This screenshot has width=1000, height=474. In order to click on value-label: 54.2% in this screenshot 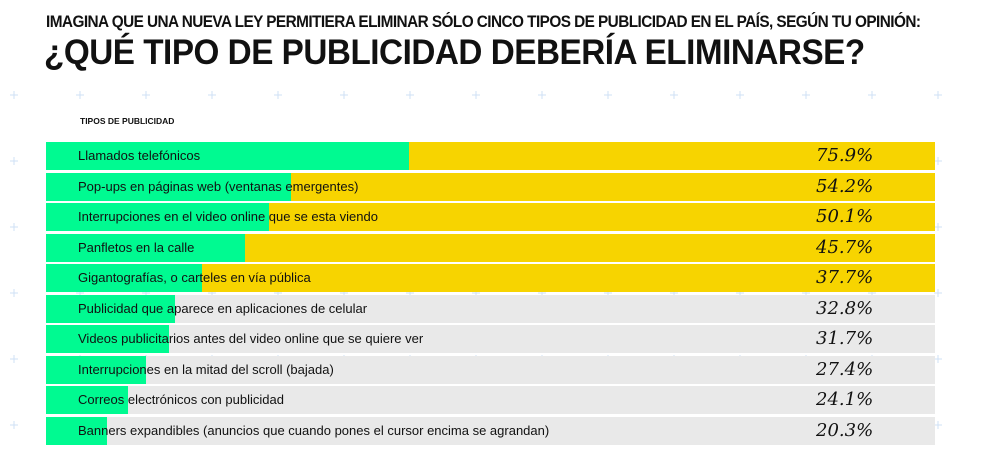, I will do `click(845, 186)`.